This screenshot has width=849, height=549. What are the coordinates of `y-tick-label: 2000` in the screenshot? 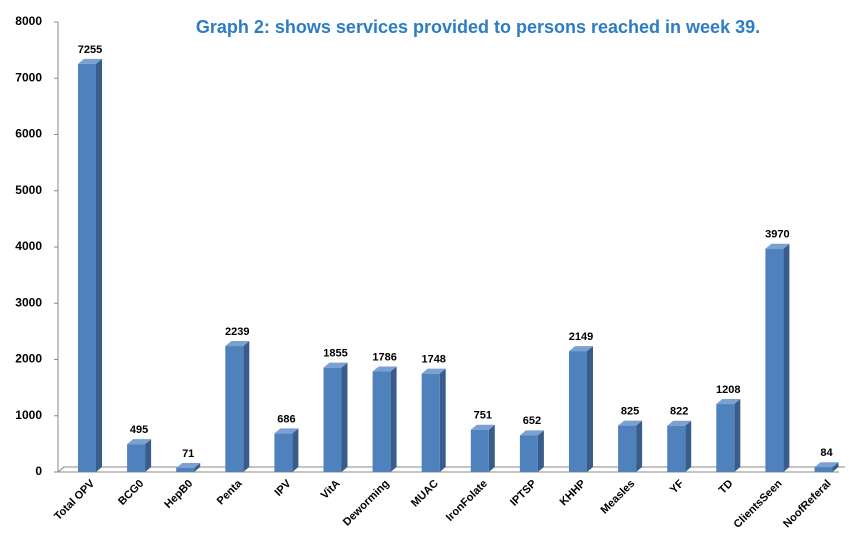 It's located at (28, 359).